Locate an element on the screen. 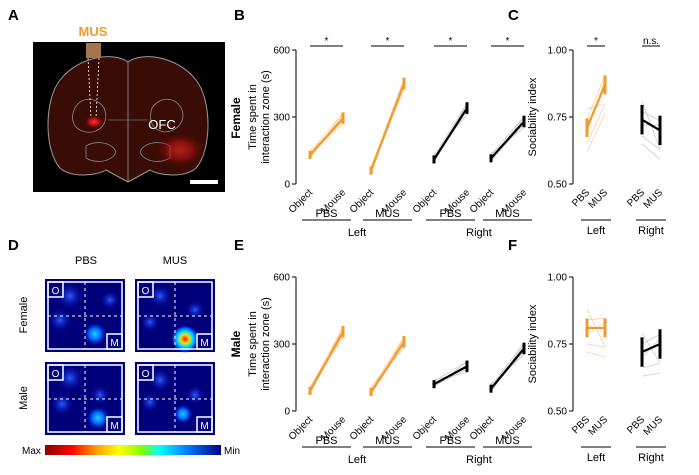  heatmap-2: OM is located at coordinates (85, 398).